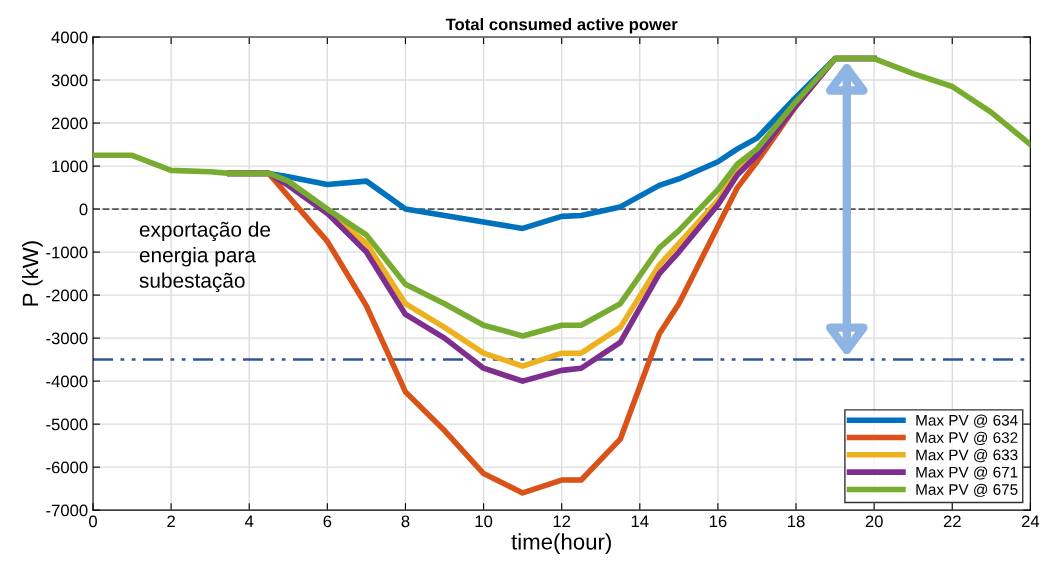 The height and width of the screenshot is (570, 1045). Describe the element at coordinates (70, 166) in the screenshot. I see `y-tick-label: 1000` at that location.